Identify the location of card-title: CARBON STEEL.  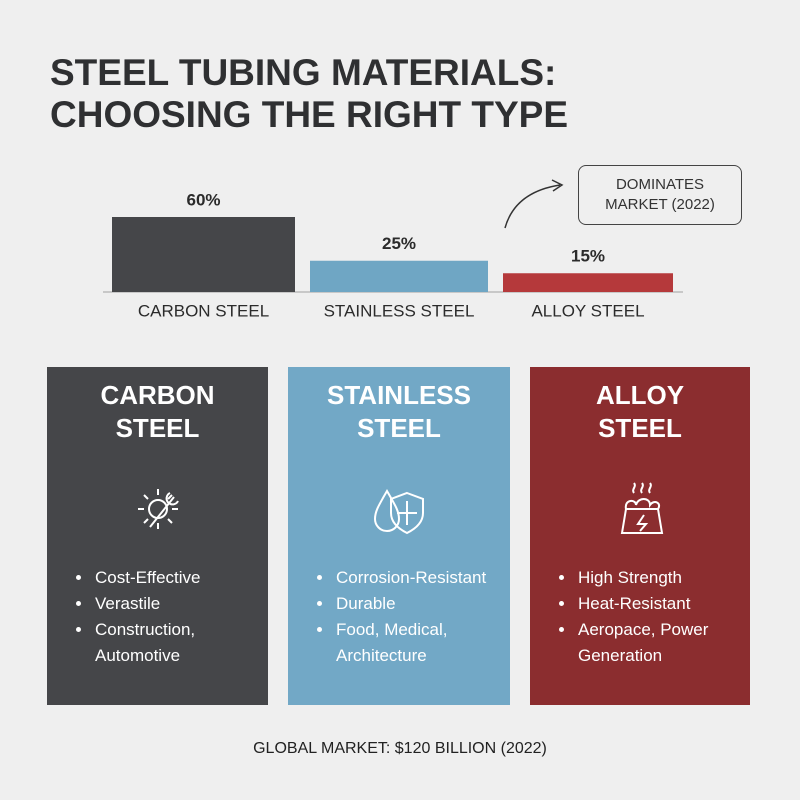
(157, 411).